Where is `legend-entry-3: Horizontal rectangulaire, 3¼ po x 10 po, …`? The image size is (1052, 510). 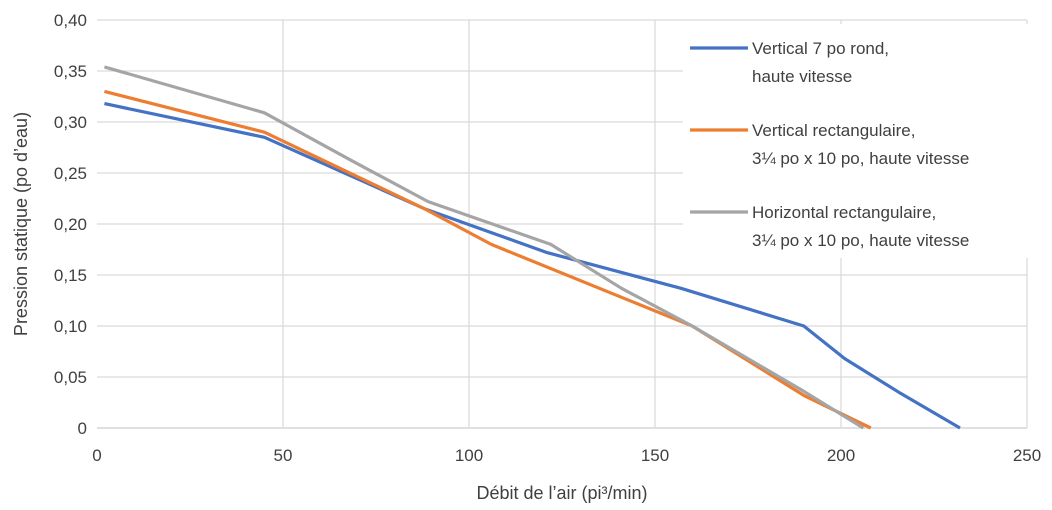
legend-entry-3: Horizontal rectangulaire, 3¼ po x 10 po, … is located at coordinates (829, 226).